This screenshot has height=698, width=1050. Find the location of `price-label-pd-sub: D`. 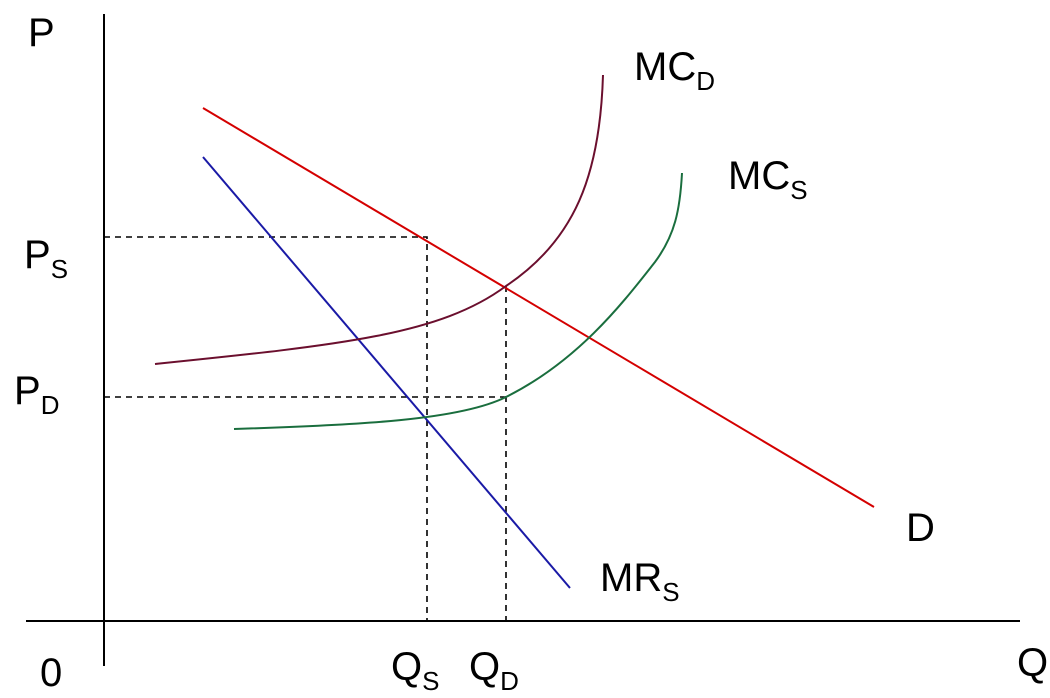

price-label-pd-sub: D is located at coordinates (50, 405).